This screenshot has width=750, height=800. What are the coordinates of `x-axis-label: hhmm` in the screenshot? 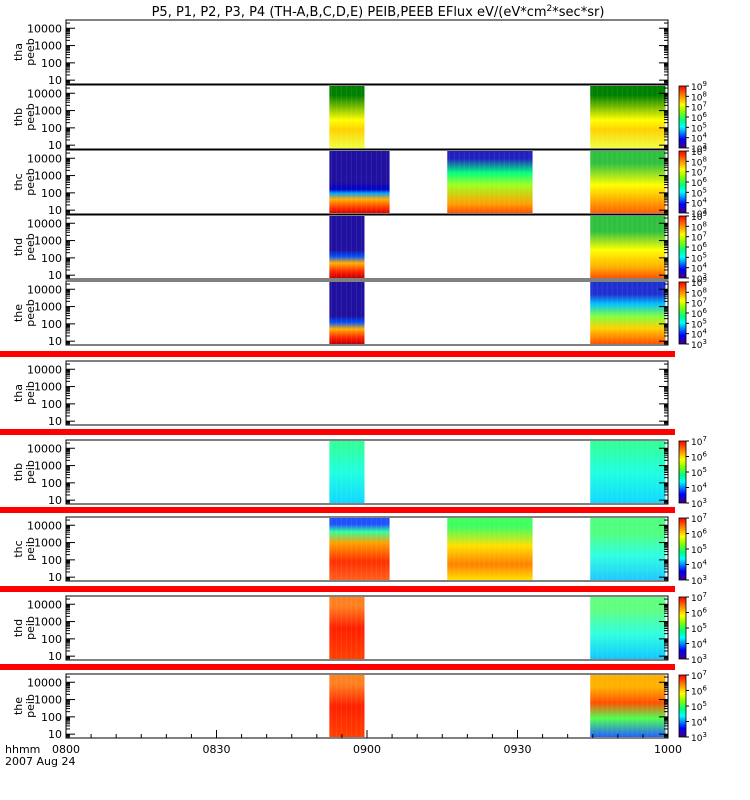 It's located at (22, 749).